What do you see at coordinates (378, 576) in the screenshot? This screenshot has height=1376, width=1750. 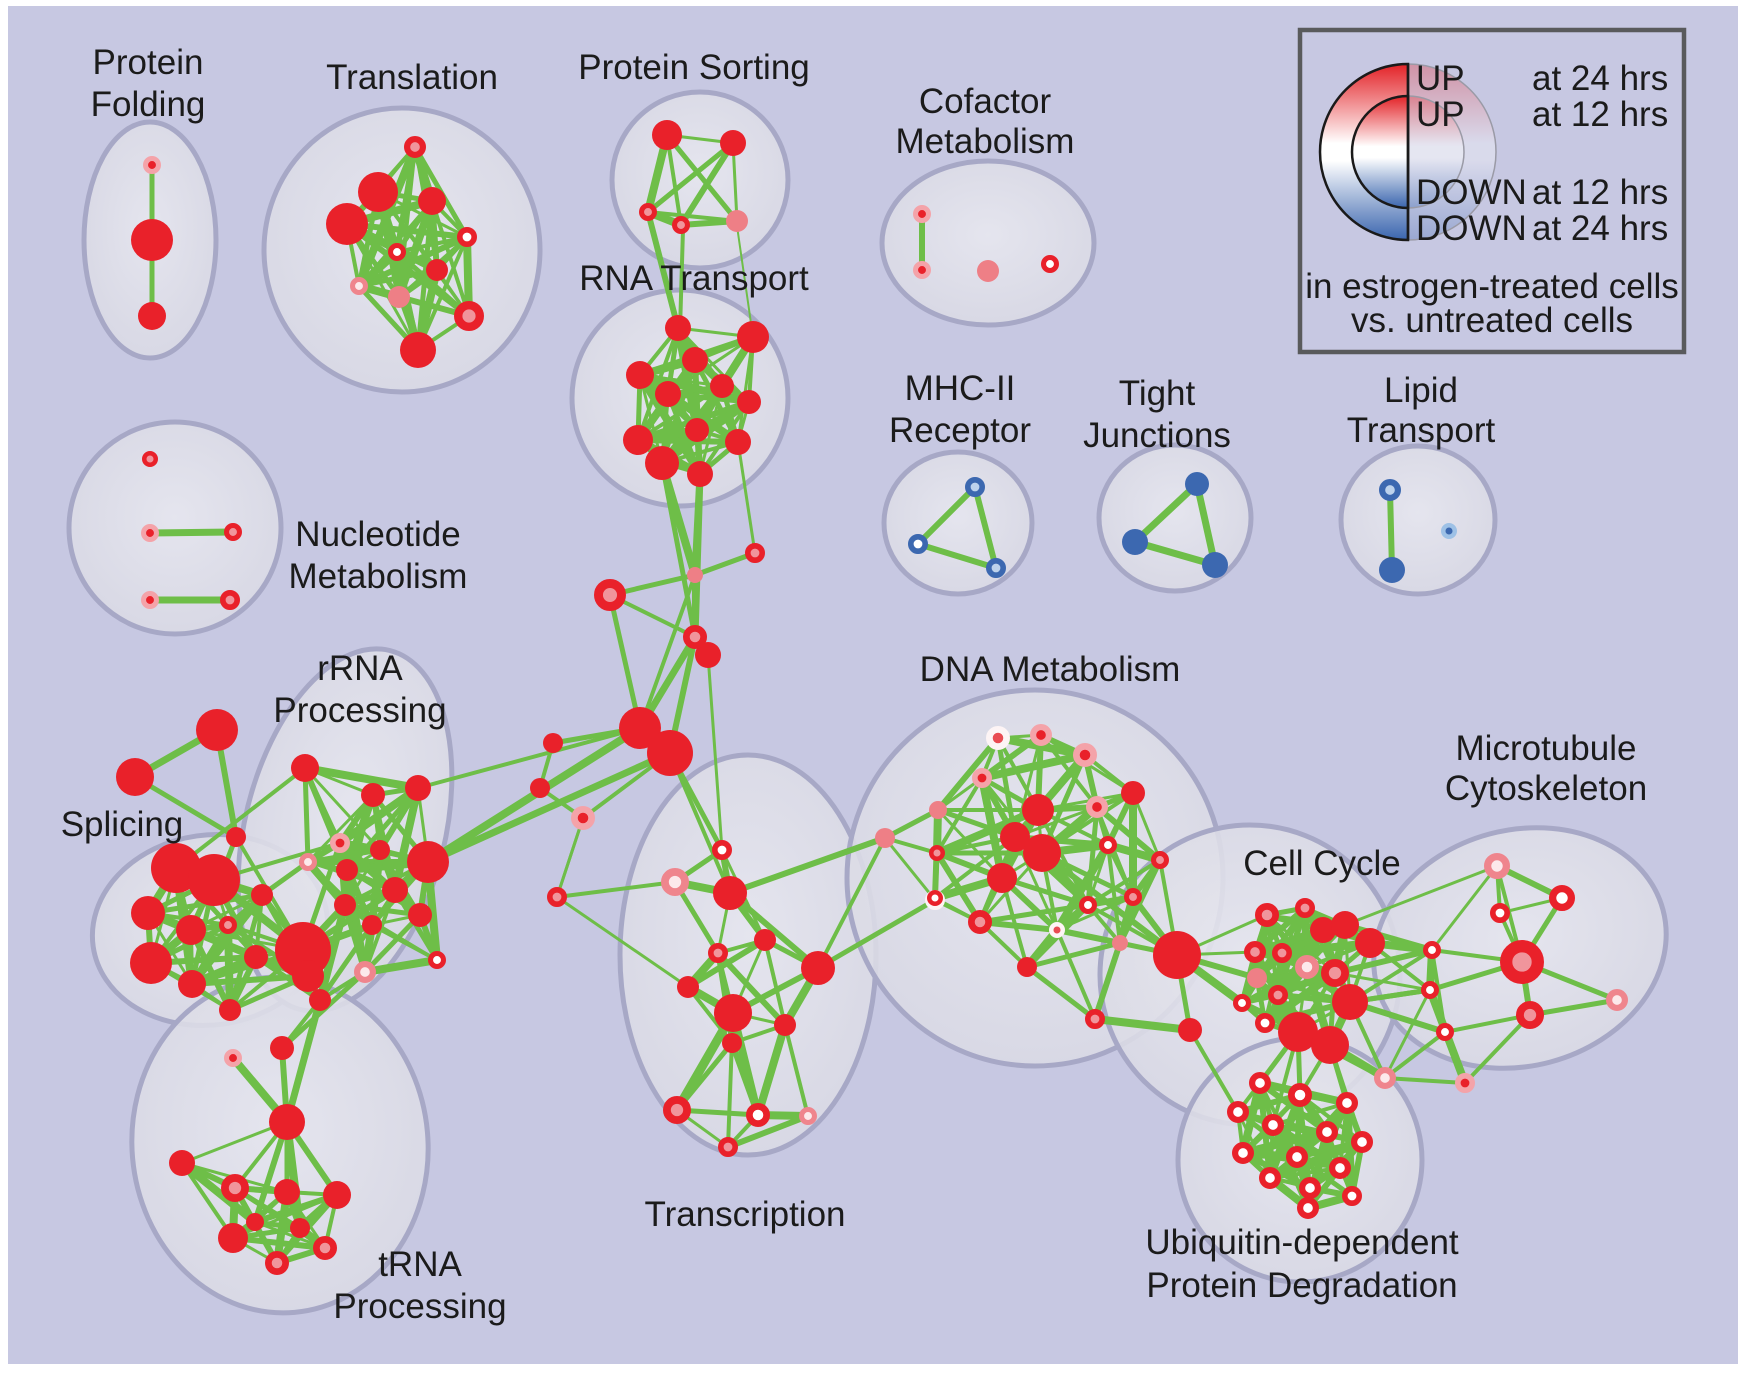 I see `cluster-label-nucleotide-metabolism: Metabolism` at bounding box center [378, 576].